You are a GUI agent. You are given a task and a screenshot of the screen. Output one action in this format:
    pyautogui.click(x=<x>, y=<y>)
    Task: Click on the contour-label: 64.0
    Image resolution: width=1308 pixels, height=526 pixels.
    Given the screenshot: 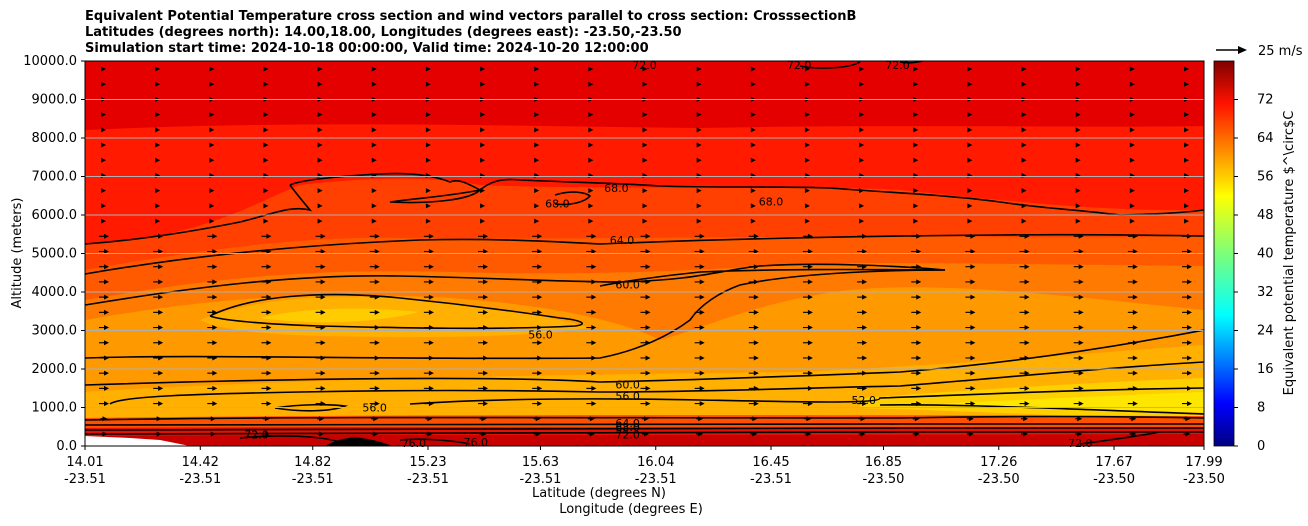 What is the action you would take?
    pyautogui.click(x=627, y=423)
    